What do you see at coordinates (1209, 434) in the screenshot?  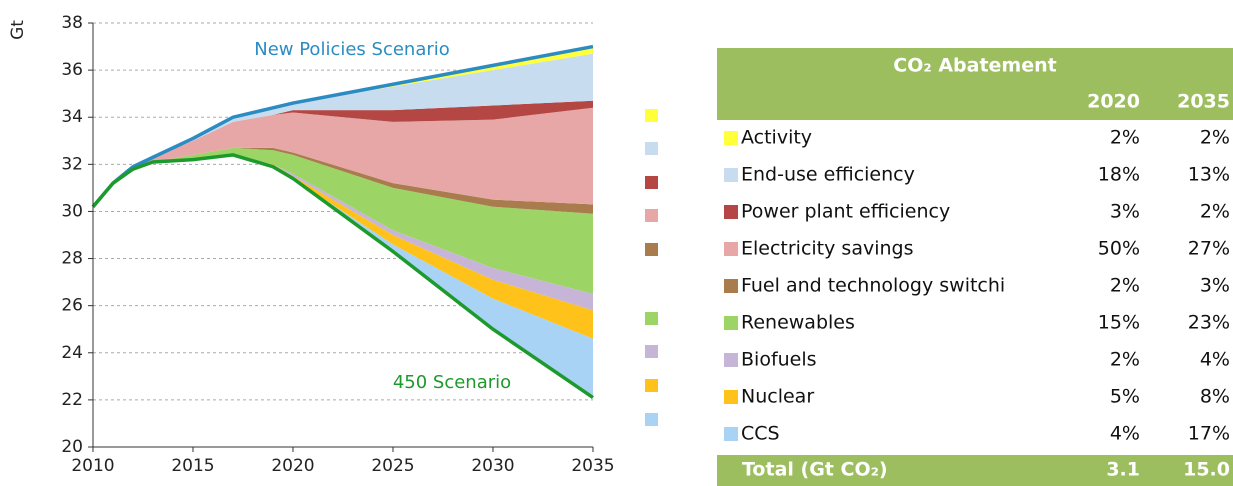 I see `cell-value: 17%` at bounding box center [1209, 434].